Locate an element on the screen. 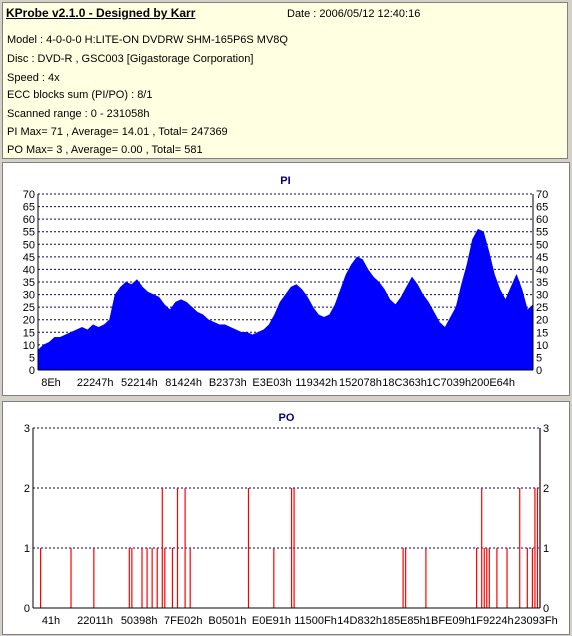 The width and height of the screenshot is (572, 636). y-tick-label-left: 65 is located at coordinates (29, 208).